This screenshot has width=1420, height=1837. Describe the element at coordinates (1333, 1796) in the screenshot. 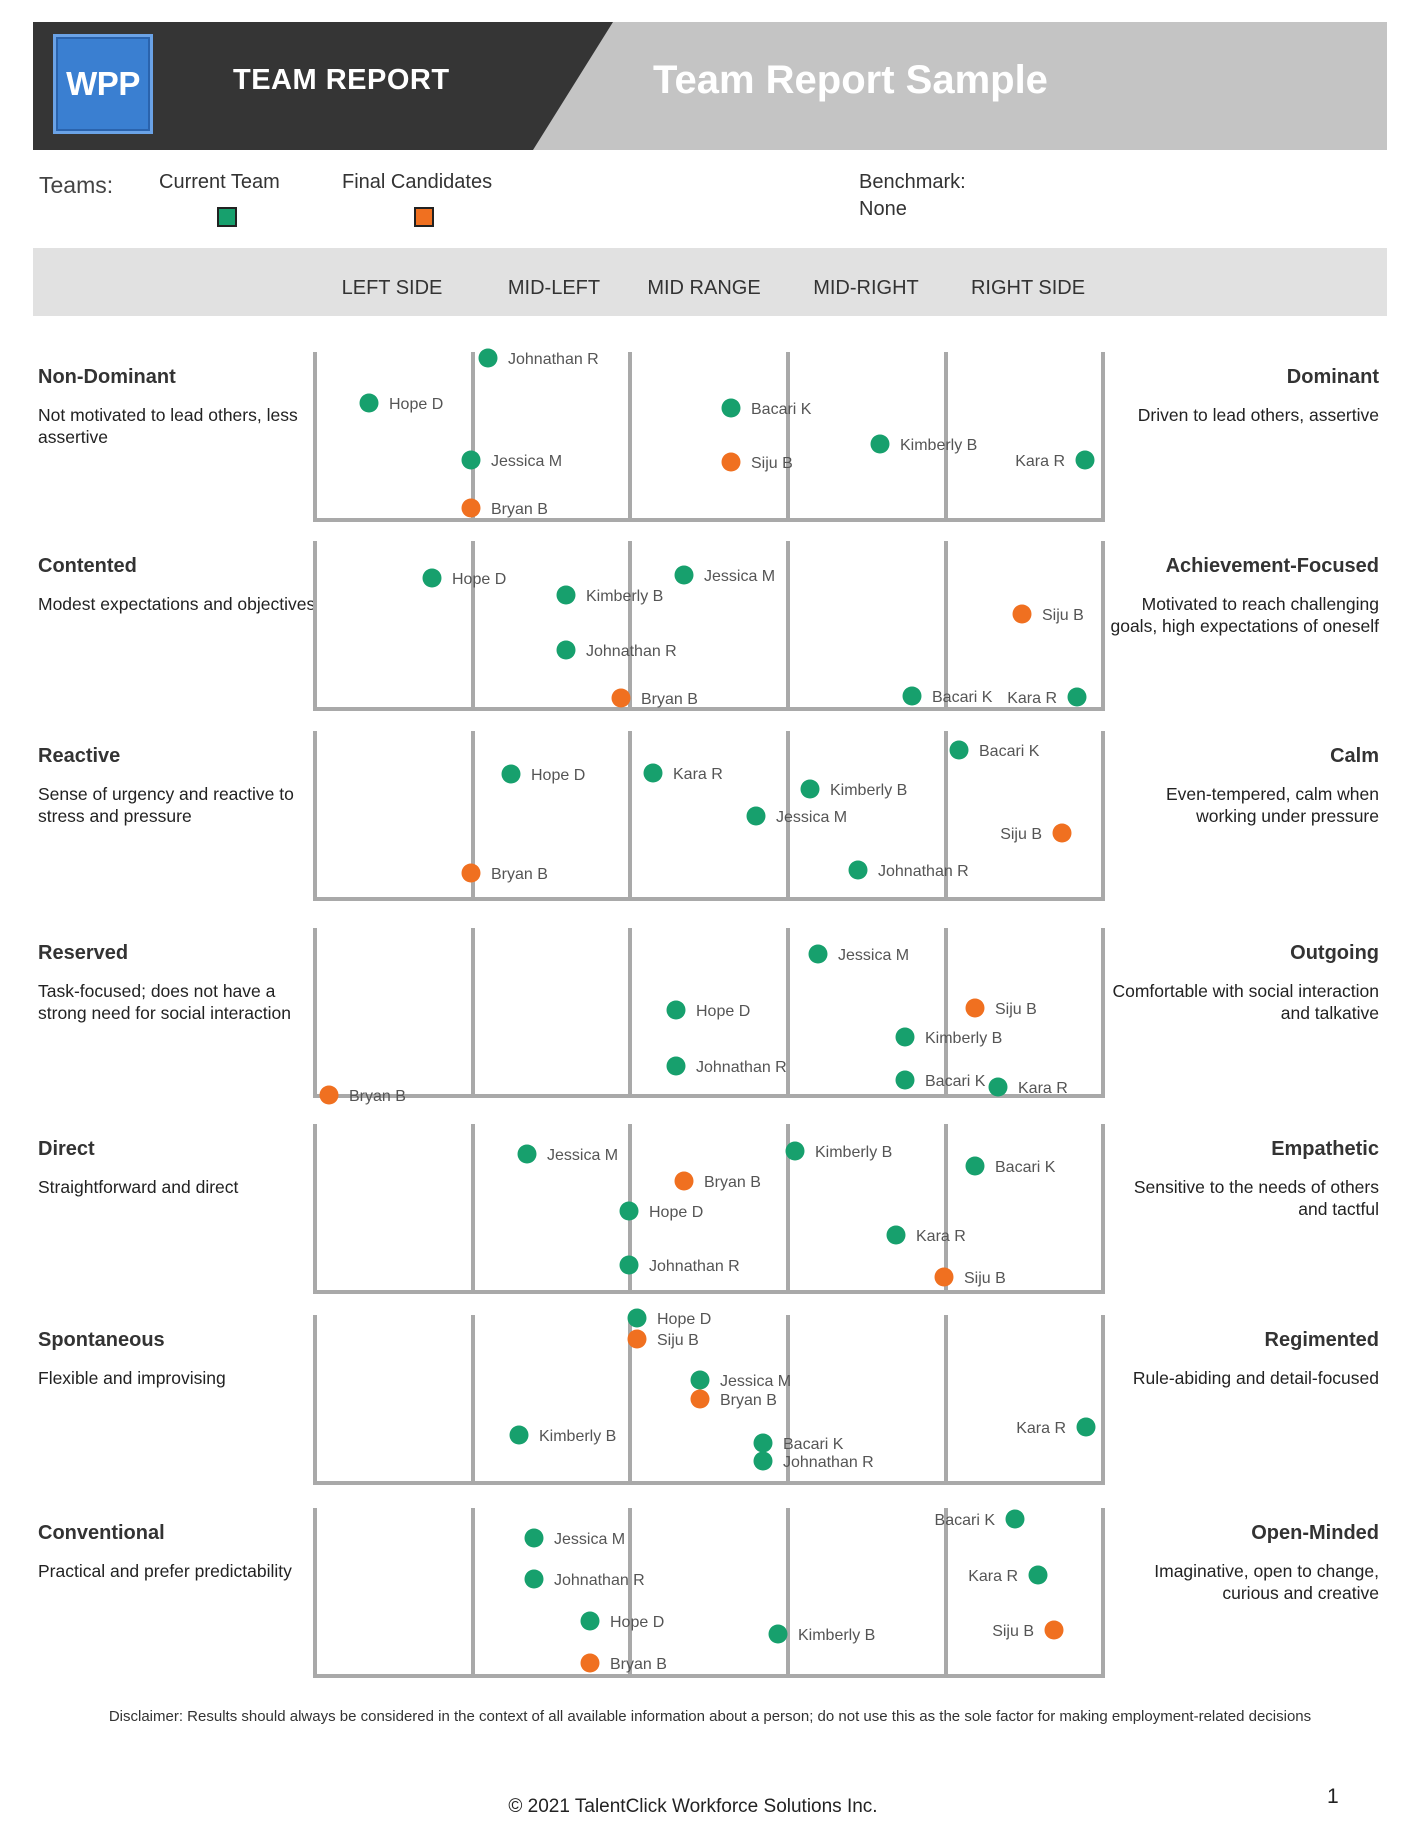

I see `page-number: 1` at that location.